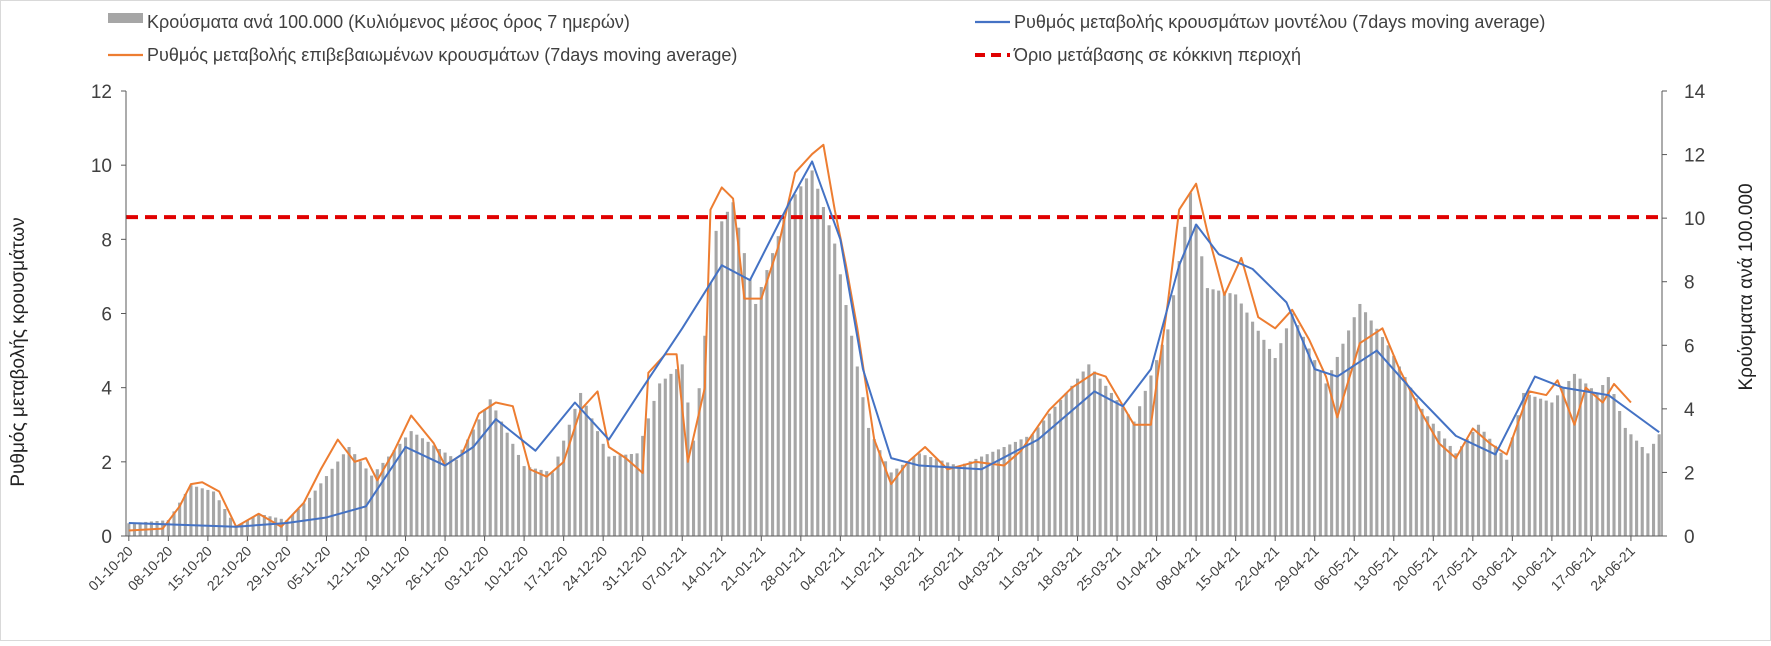 This screenshot has width=1771, height=646. What do you see at coordinates (1746, 286) in the screenshot?
I see `y-axis-right-title: Κρούσματα ανά 100.000` at bounding box center [1746, 286].